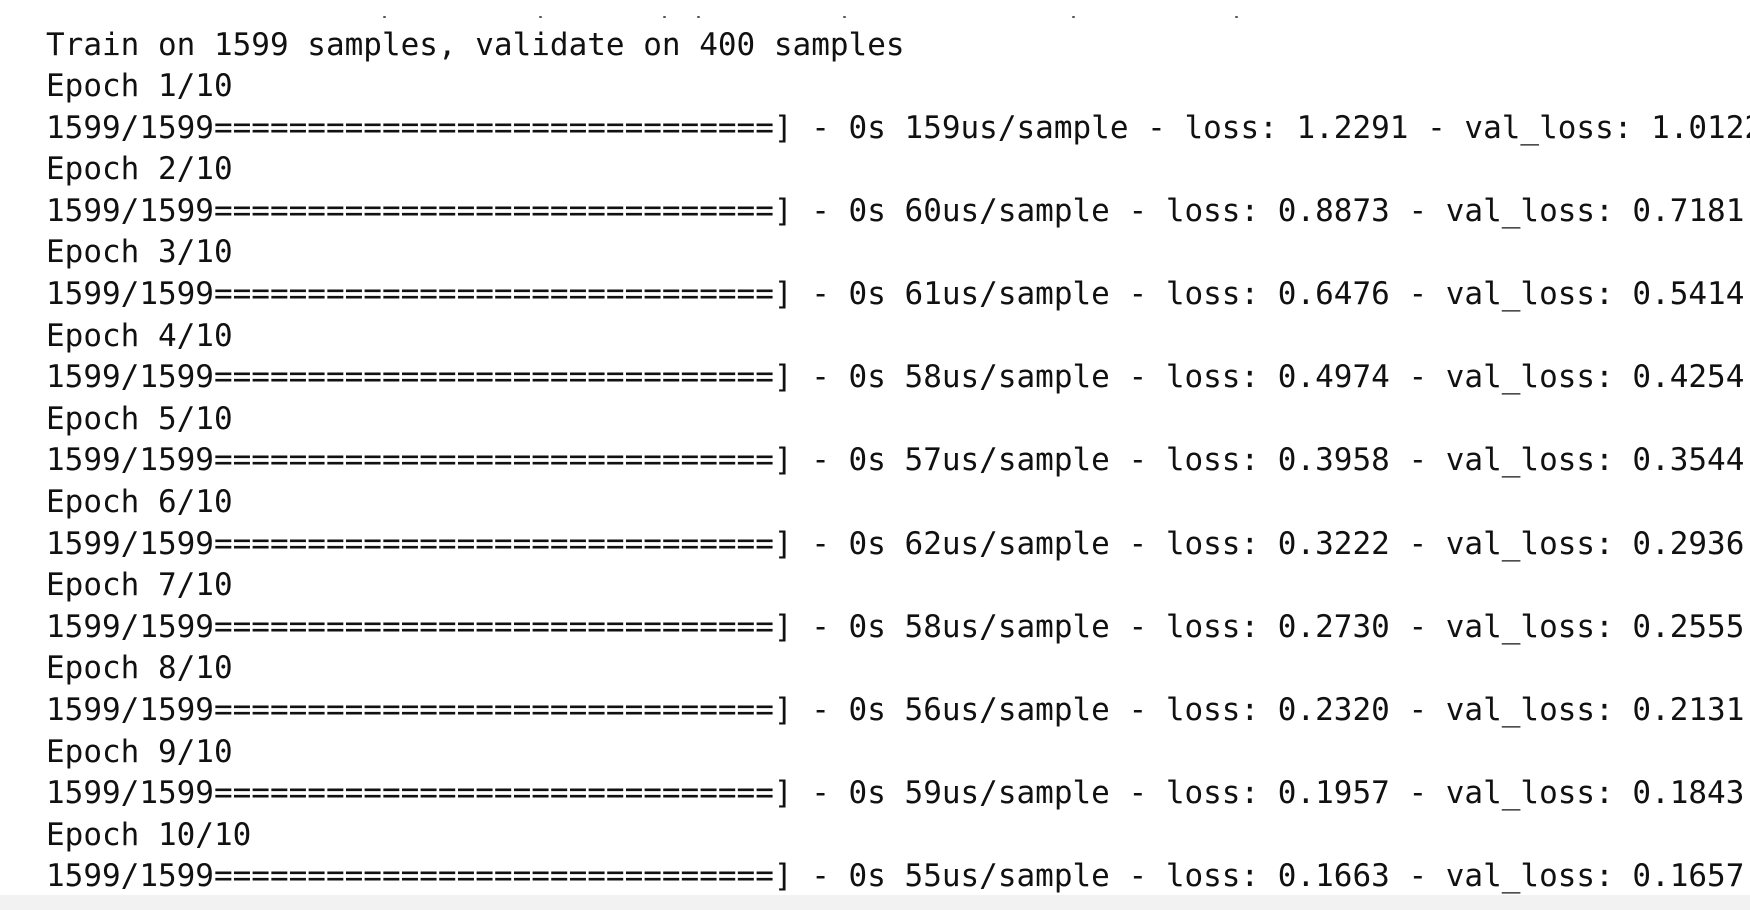 The width and height of the screenshot is (1750, 910). What do you see at coordinates (149, 834) in the screenshot?
I see `epoch-label: Epoch 10/10` at bounding box center [149, 834].